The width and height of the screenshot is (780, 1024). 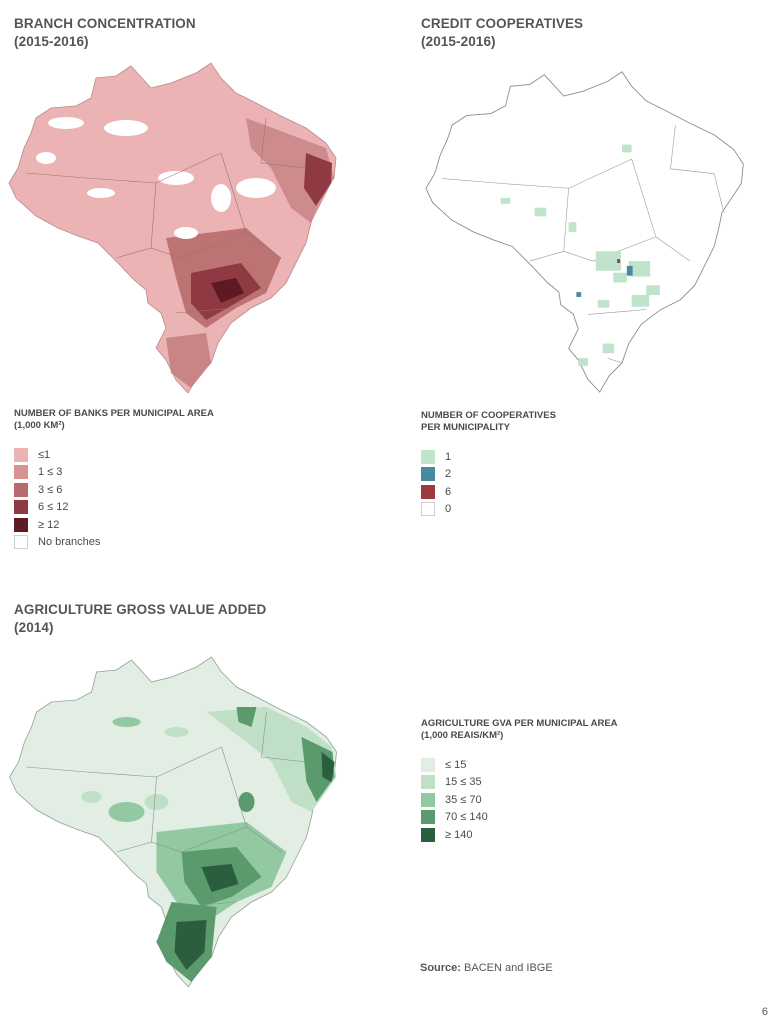 I want to click on legend-item: 0, so click(x=488, y=510).